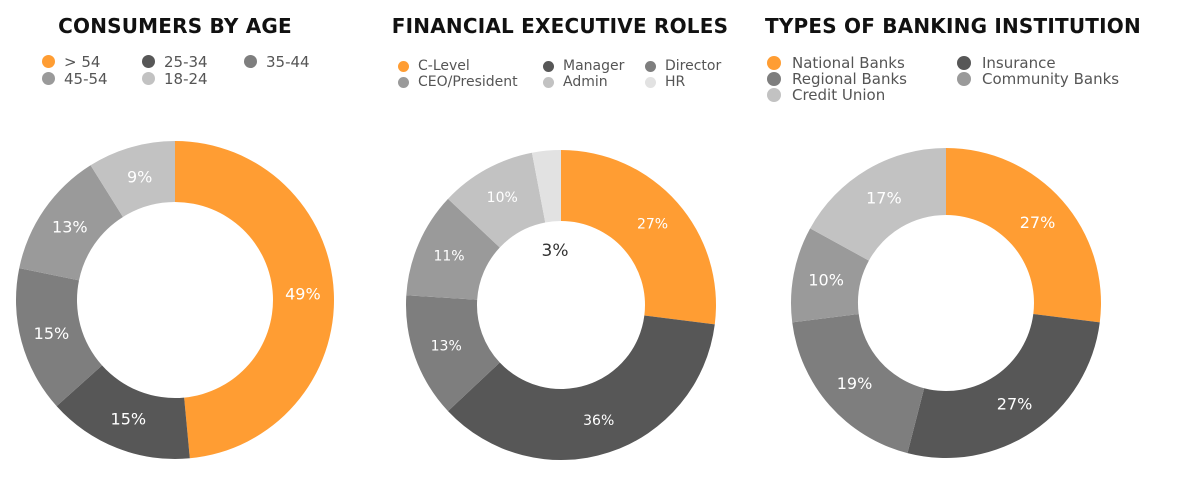 This screenshot has height=498, width=1187. I want to click on slice-manager, so click(581, 387).